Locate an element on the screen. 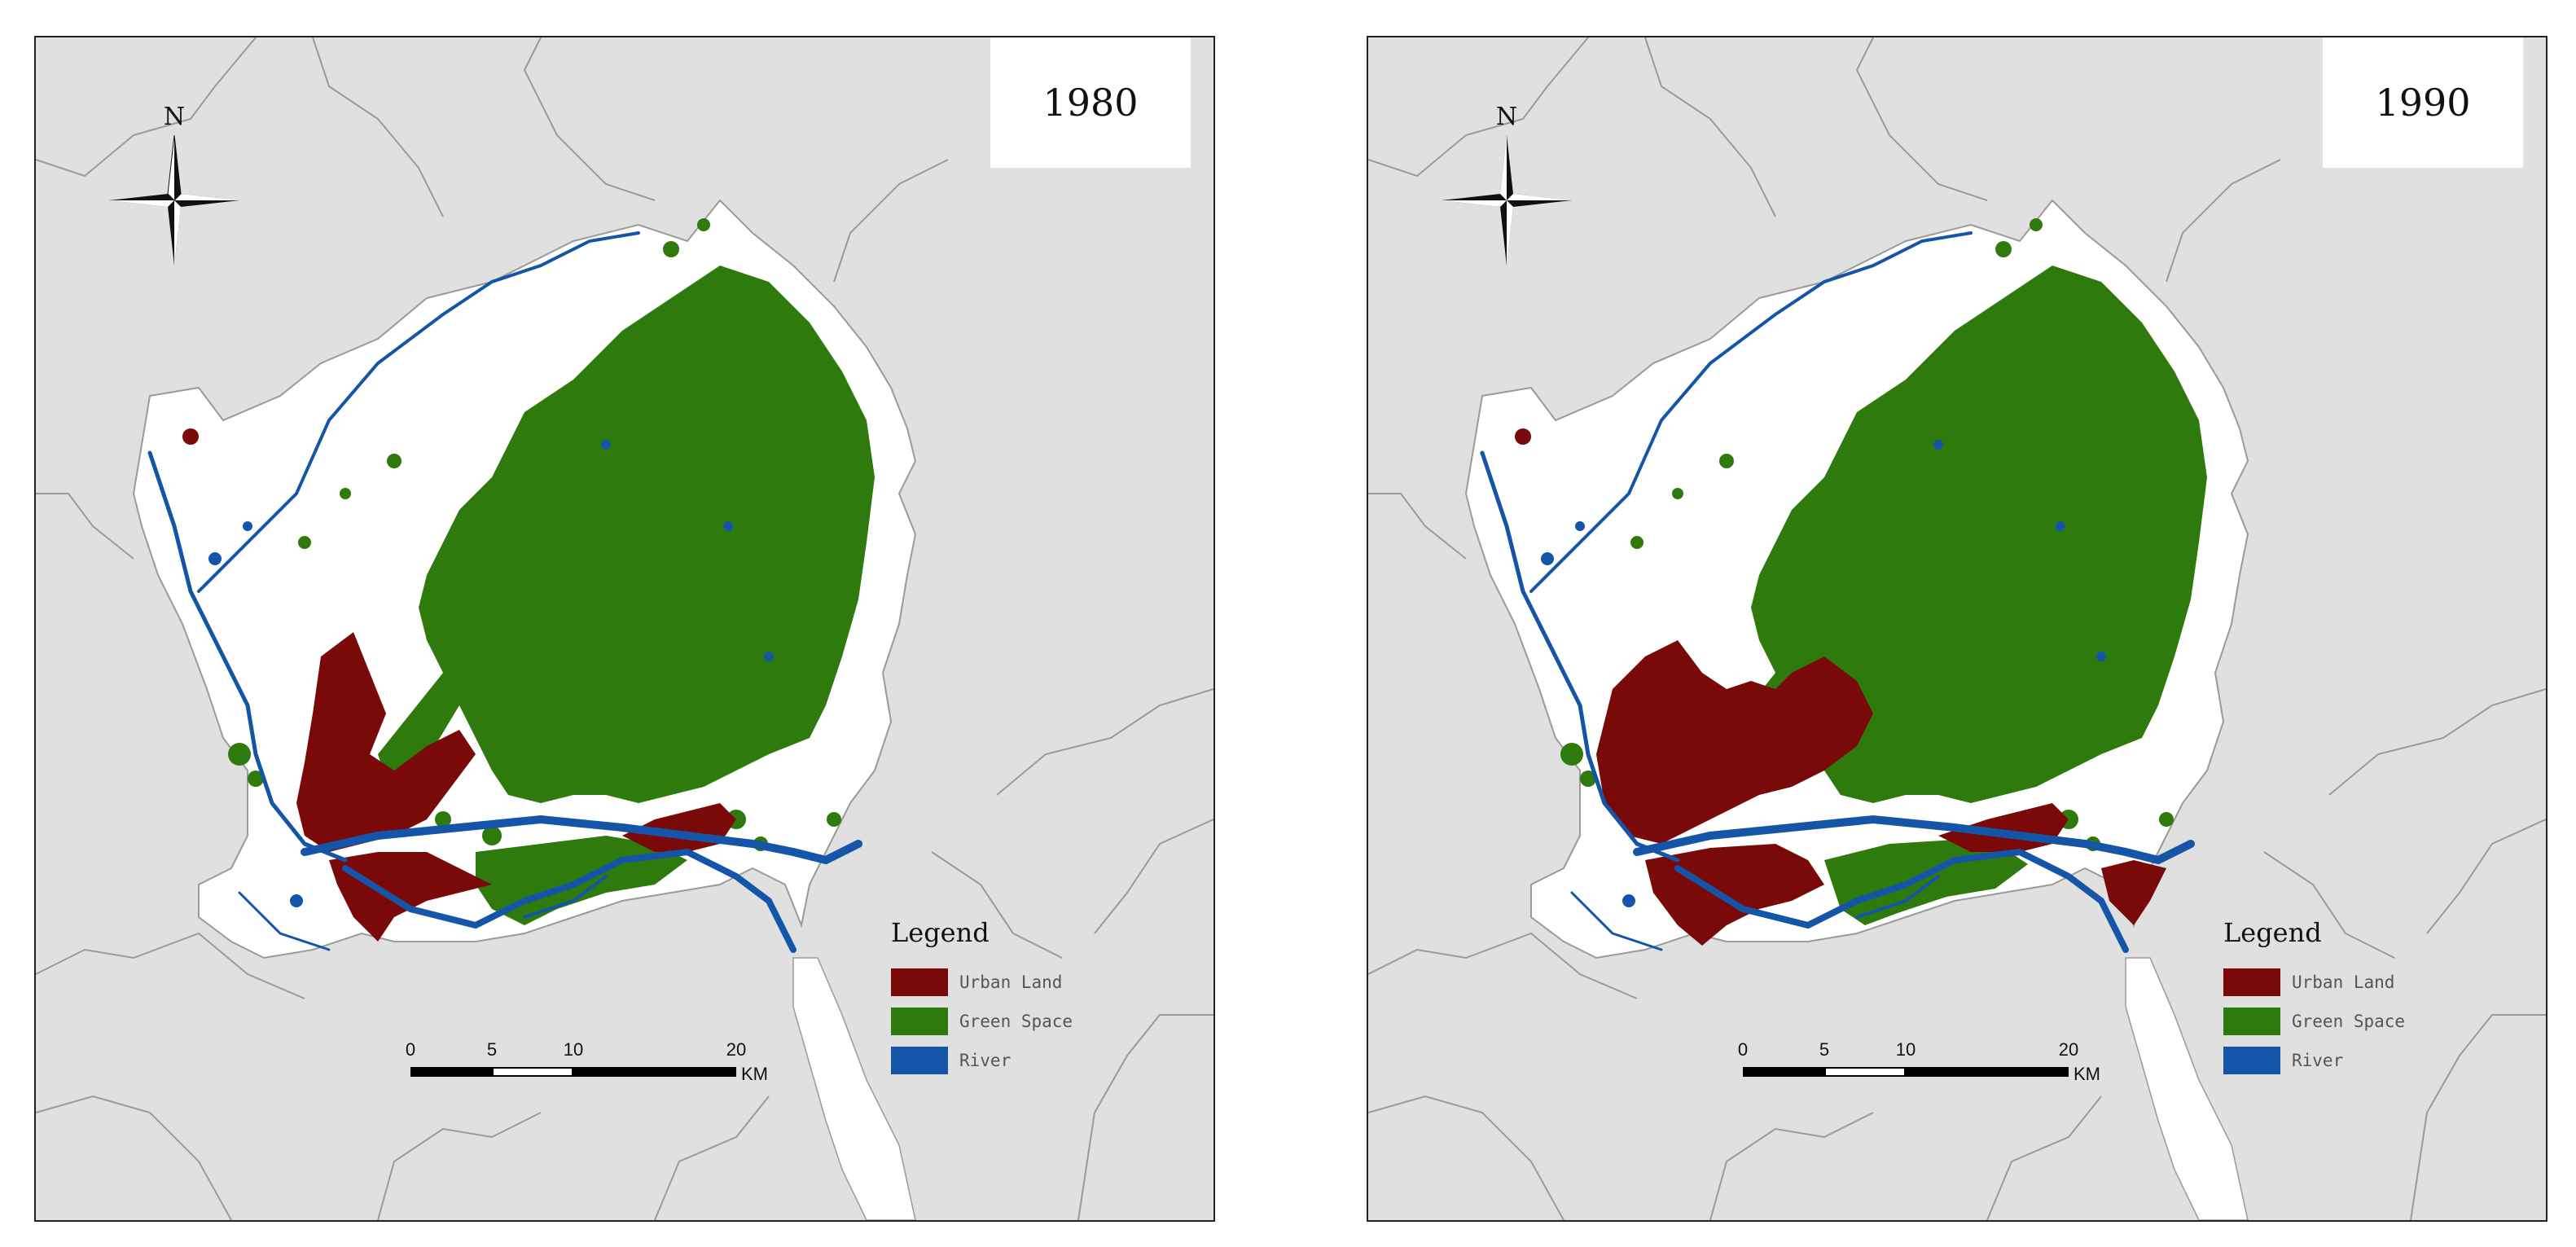  green-space-arm is located at coordinates (422, 718).